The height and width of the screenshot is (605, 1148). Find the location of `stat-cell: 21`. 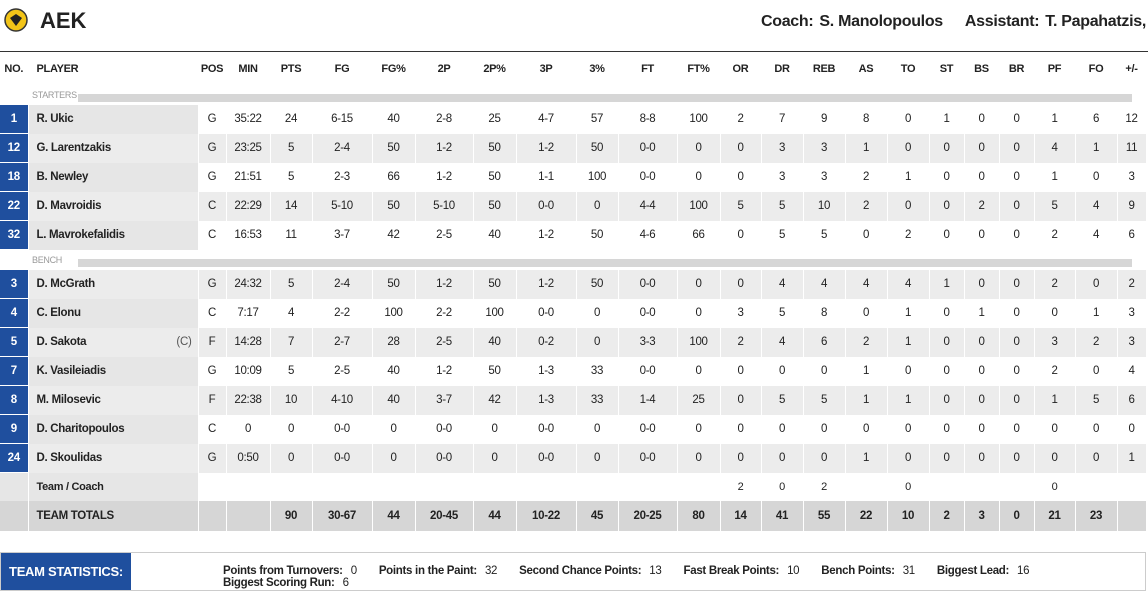

stat-cell: 21 is located at coordinates (1055, 516).